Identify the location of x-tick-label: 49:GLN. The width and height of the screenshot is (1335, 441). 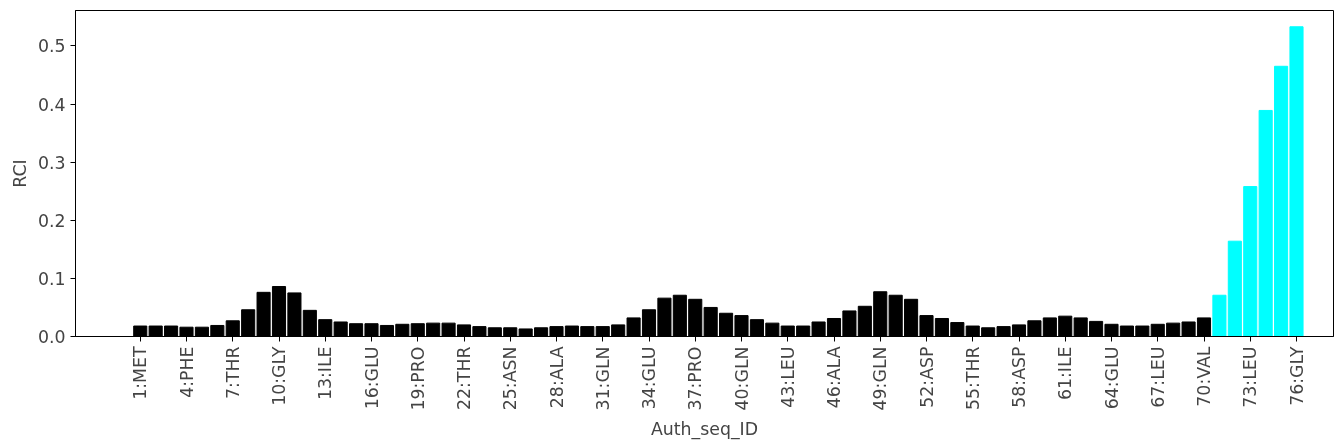
(880, 378).